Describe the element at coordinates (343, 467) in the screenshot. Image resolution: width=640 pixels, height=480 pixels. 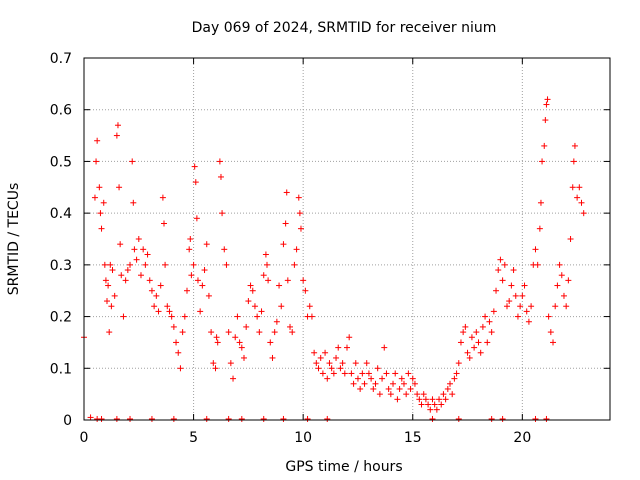
I see `x-axis-label: GPS time / hours` at that location.